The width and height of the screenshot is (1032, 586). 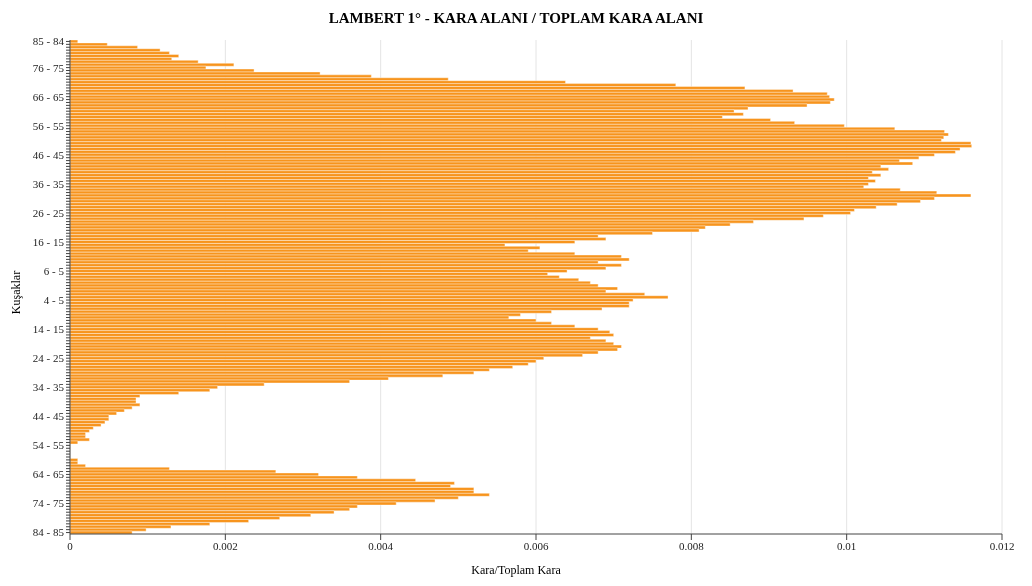 What do you see at coordinates (48, 183) in the screenshot?
I see `y-tick-label: 36 - 35` at bounding box center [48, 183].